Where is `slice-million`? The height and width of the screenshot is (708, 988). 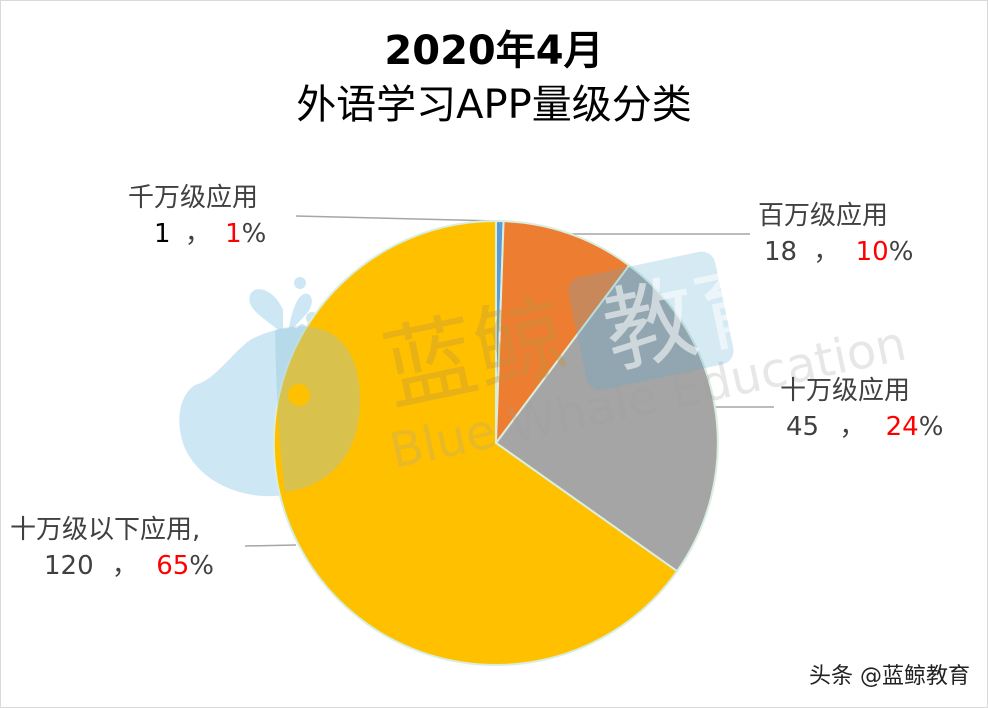
slice-million is located at coordinates (562, 333).